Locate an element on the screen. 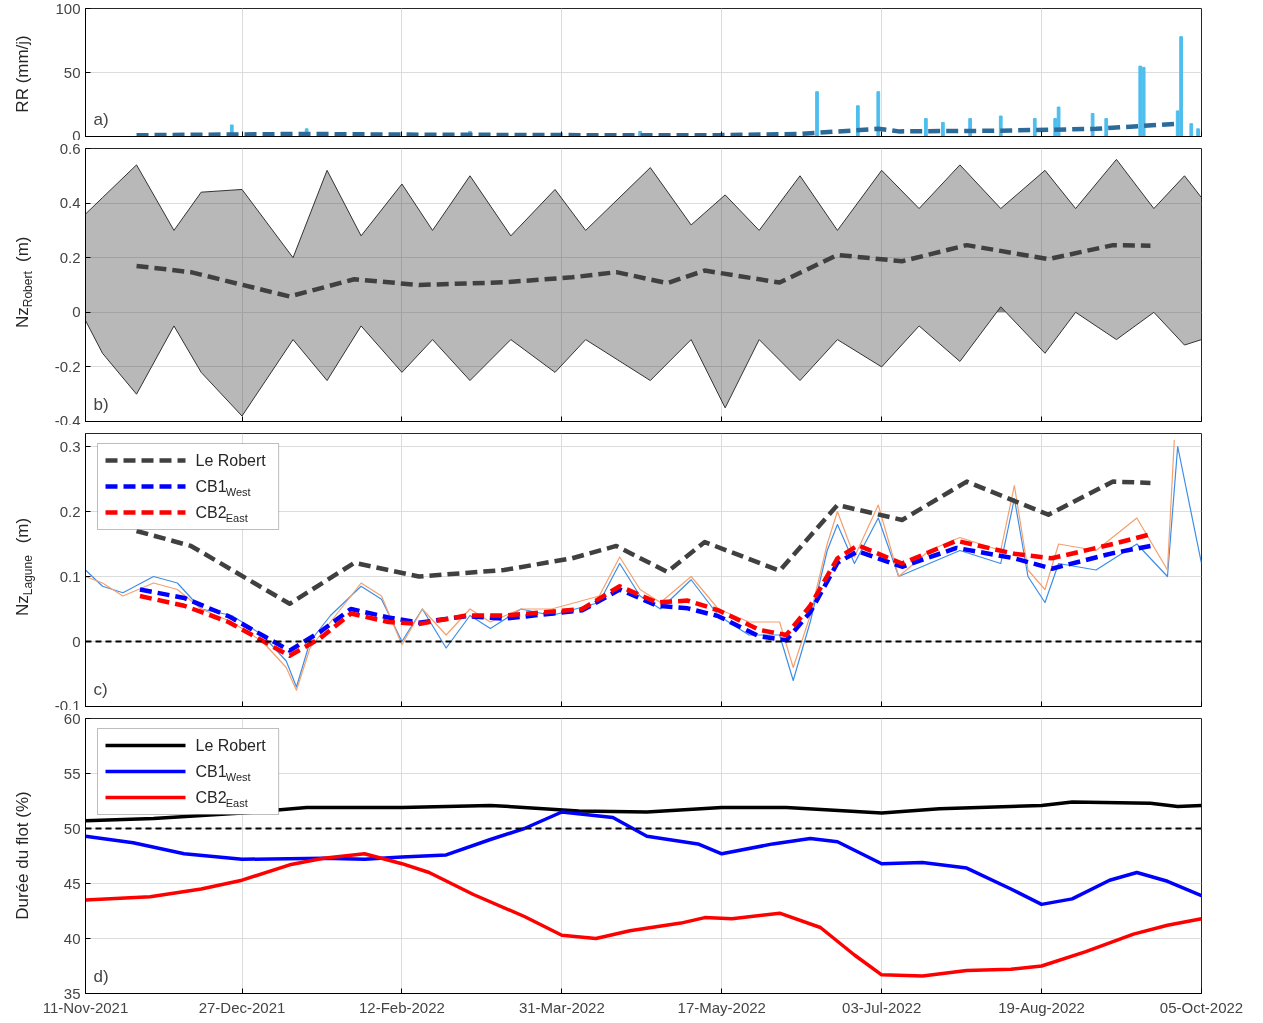  y-tick-label: 0.4 is located at coordinates (70, 203).